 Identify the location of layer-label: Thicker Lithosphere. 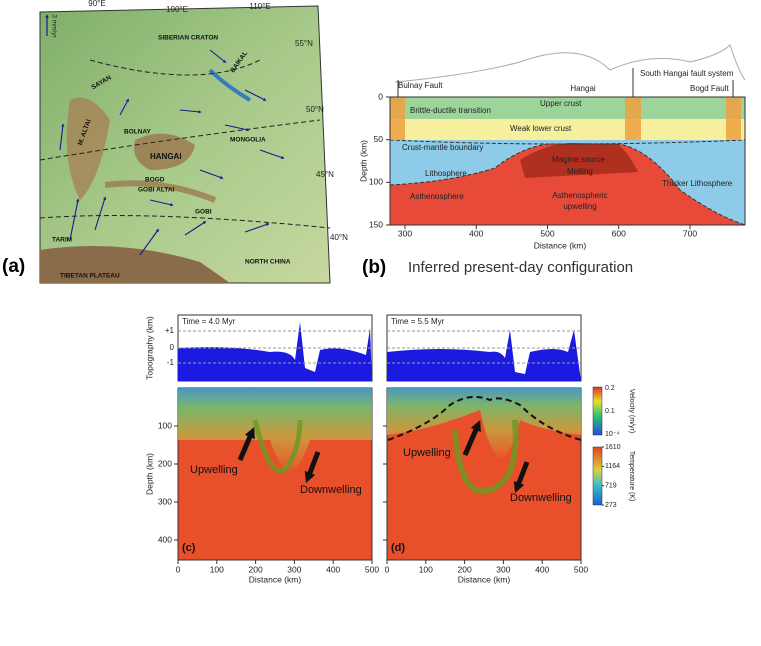
(697, 183).